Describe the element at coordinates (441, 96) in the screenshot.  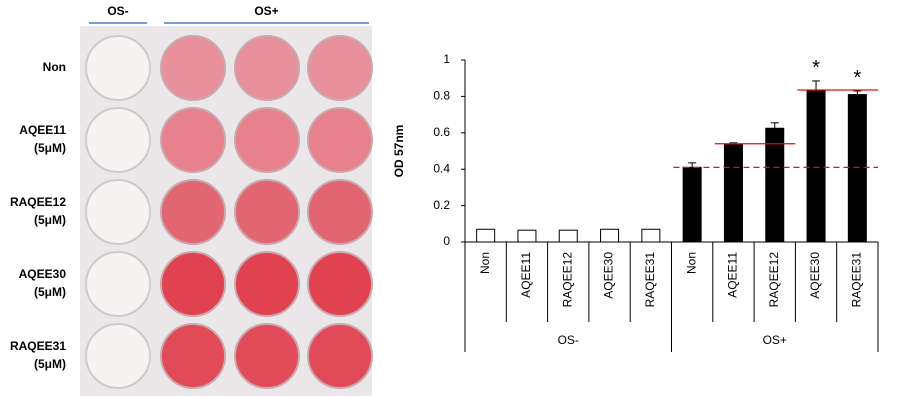
I see `y-tick-label: 0.8` at that location.